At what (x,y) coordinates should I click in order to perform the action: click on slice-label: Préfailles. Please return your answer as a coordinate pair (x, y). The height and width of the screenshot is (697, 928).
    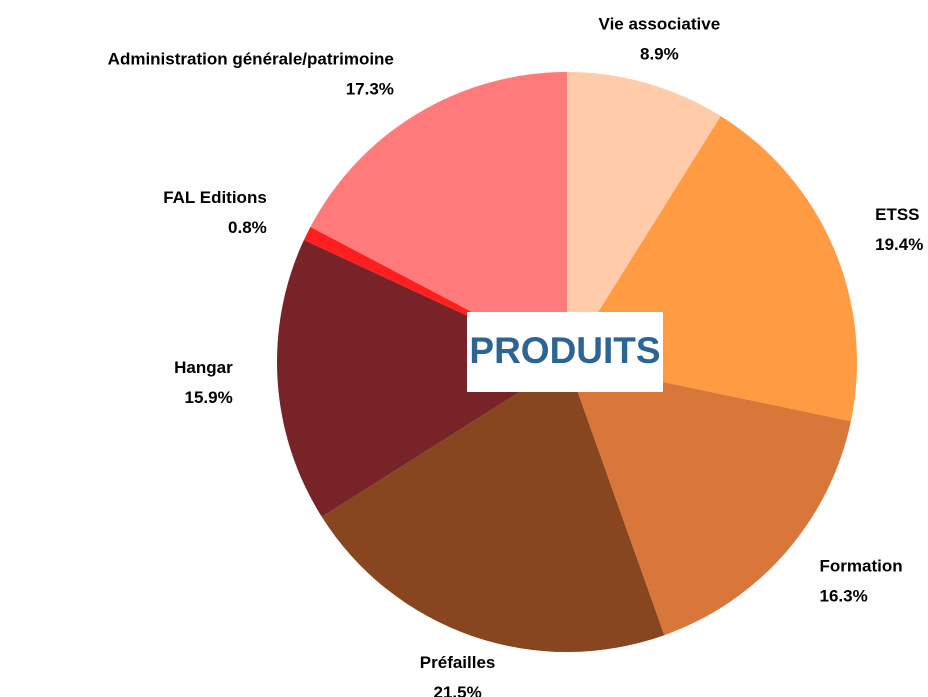
    Looking at the image, I should click on (458, 662).